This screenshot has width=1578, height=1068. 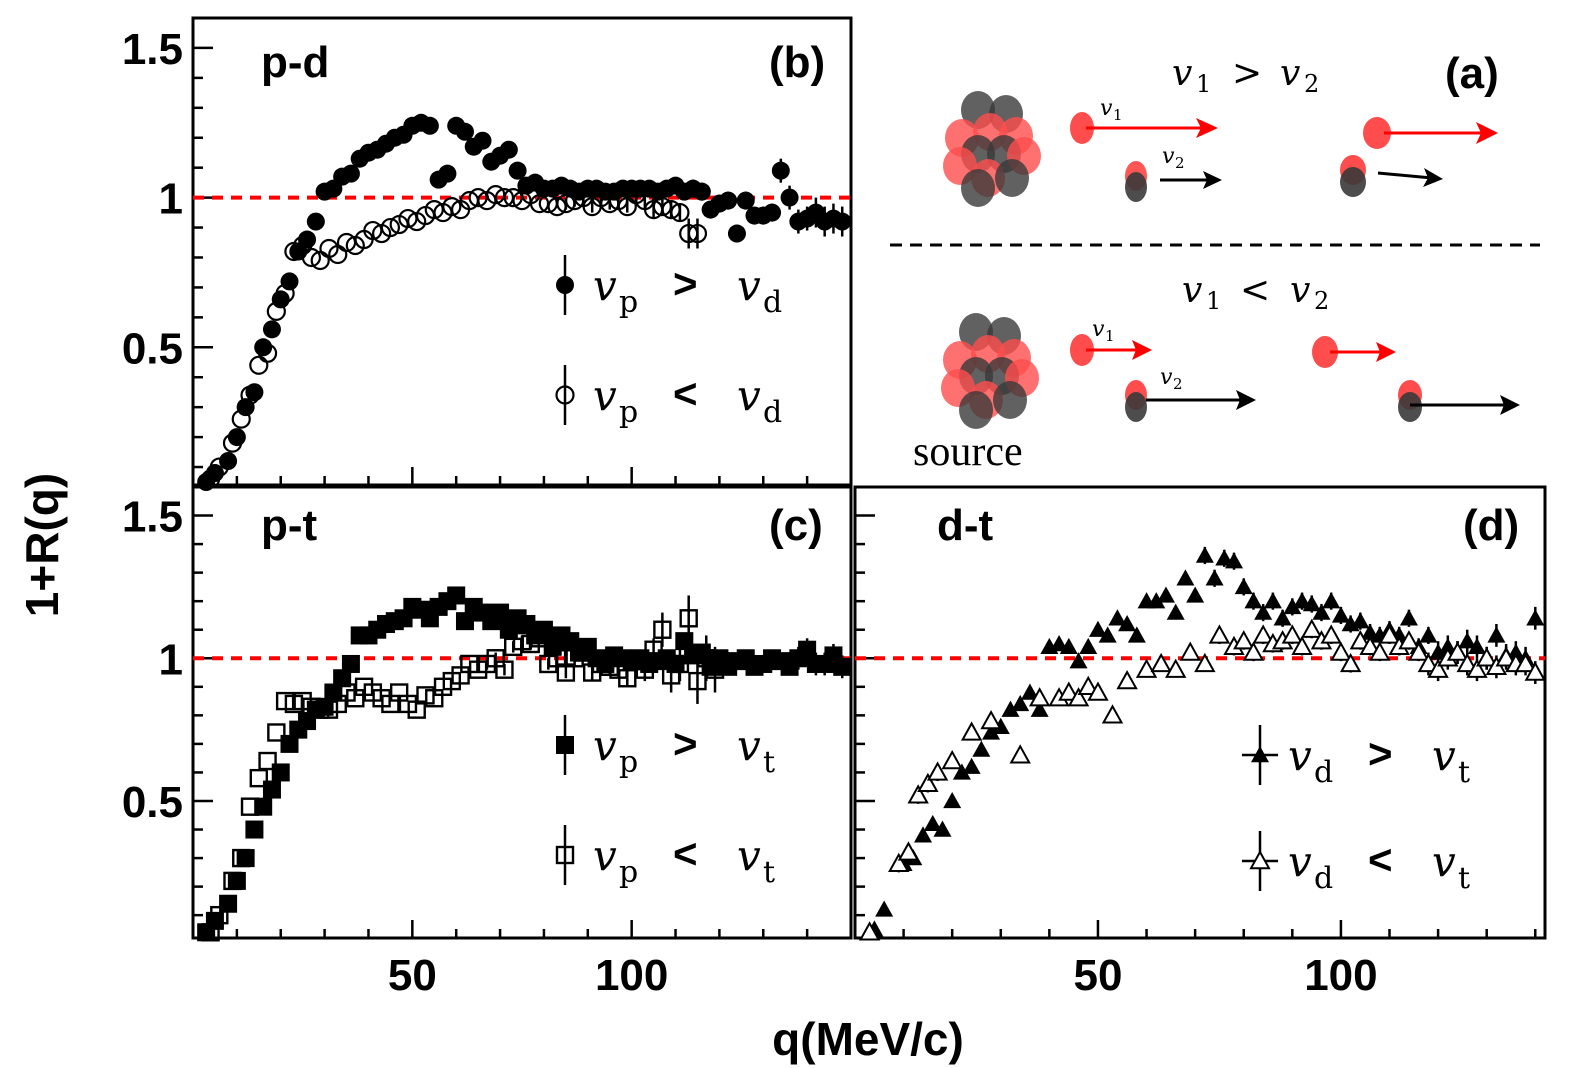 I want to click on legend-item: v d < v t, so click(x=1356, y=863).